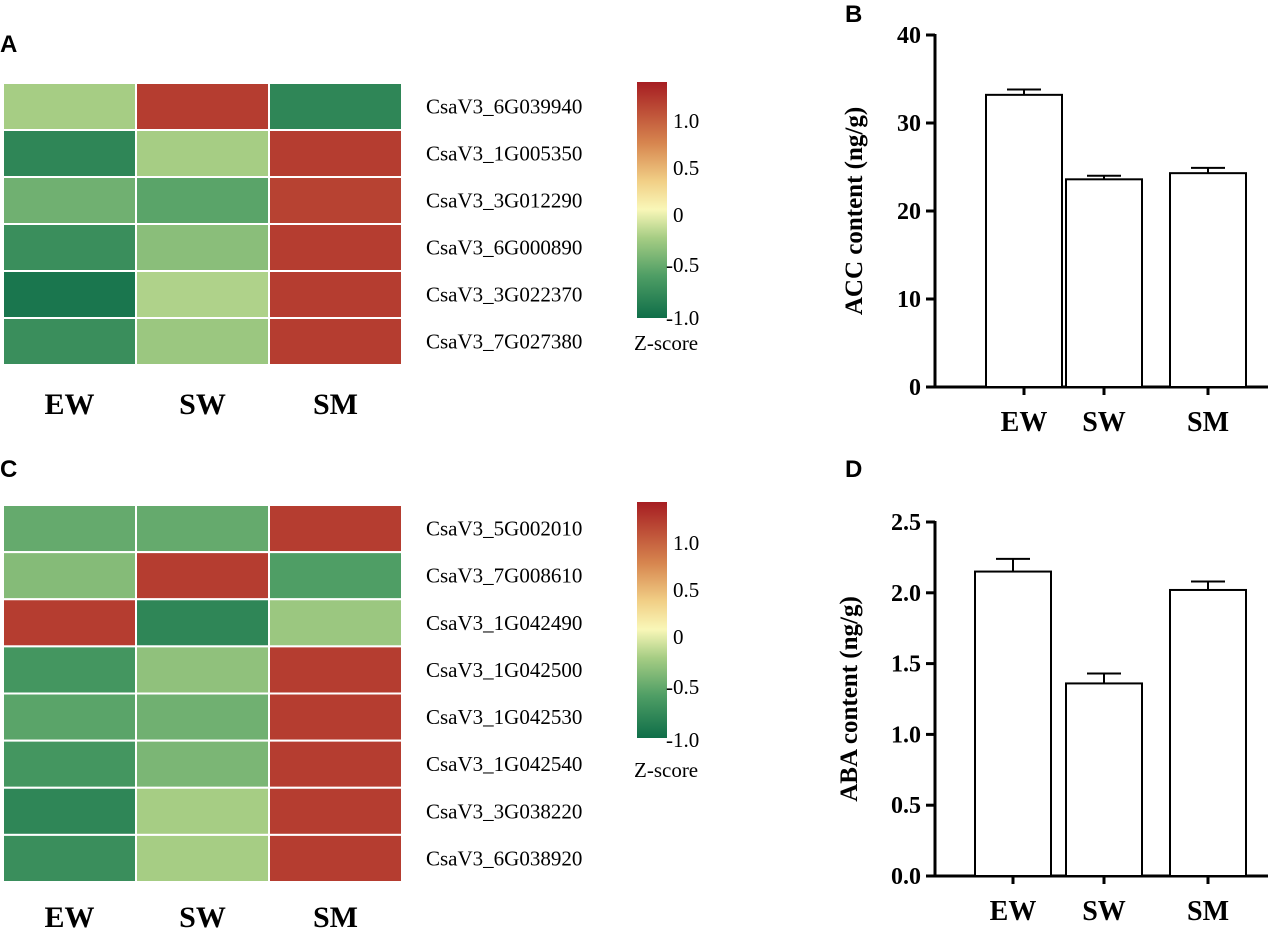  Describe the element at coordinates (686, 168) in the screenshot. I see `colorbar-a-tick-label: 0.5` at that location.